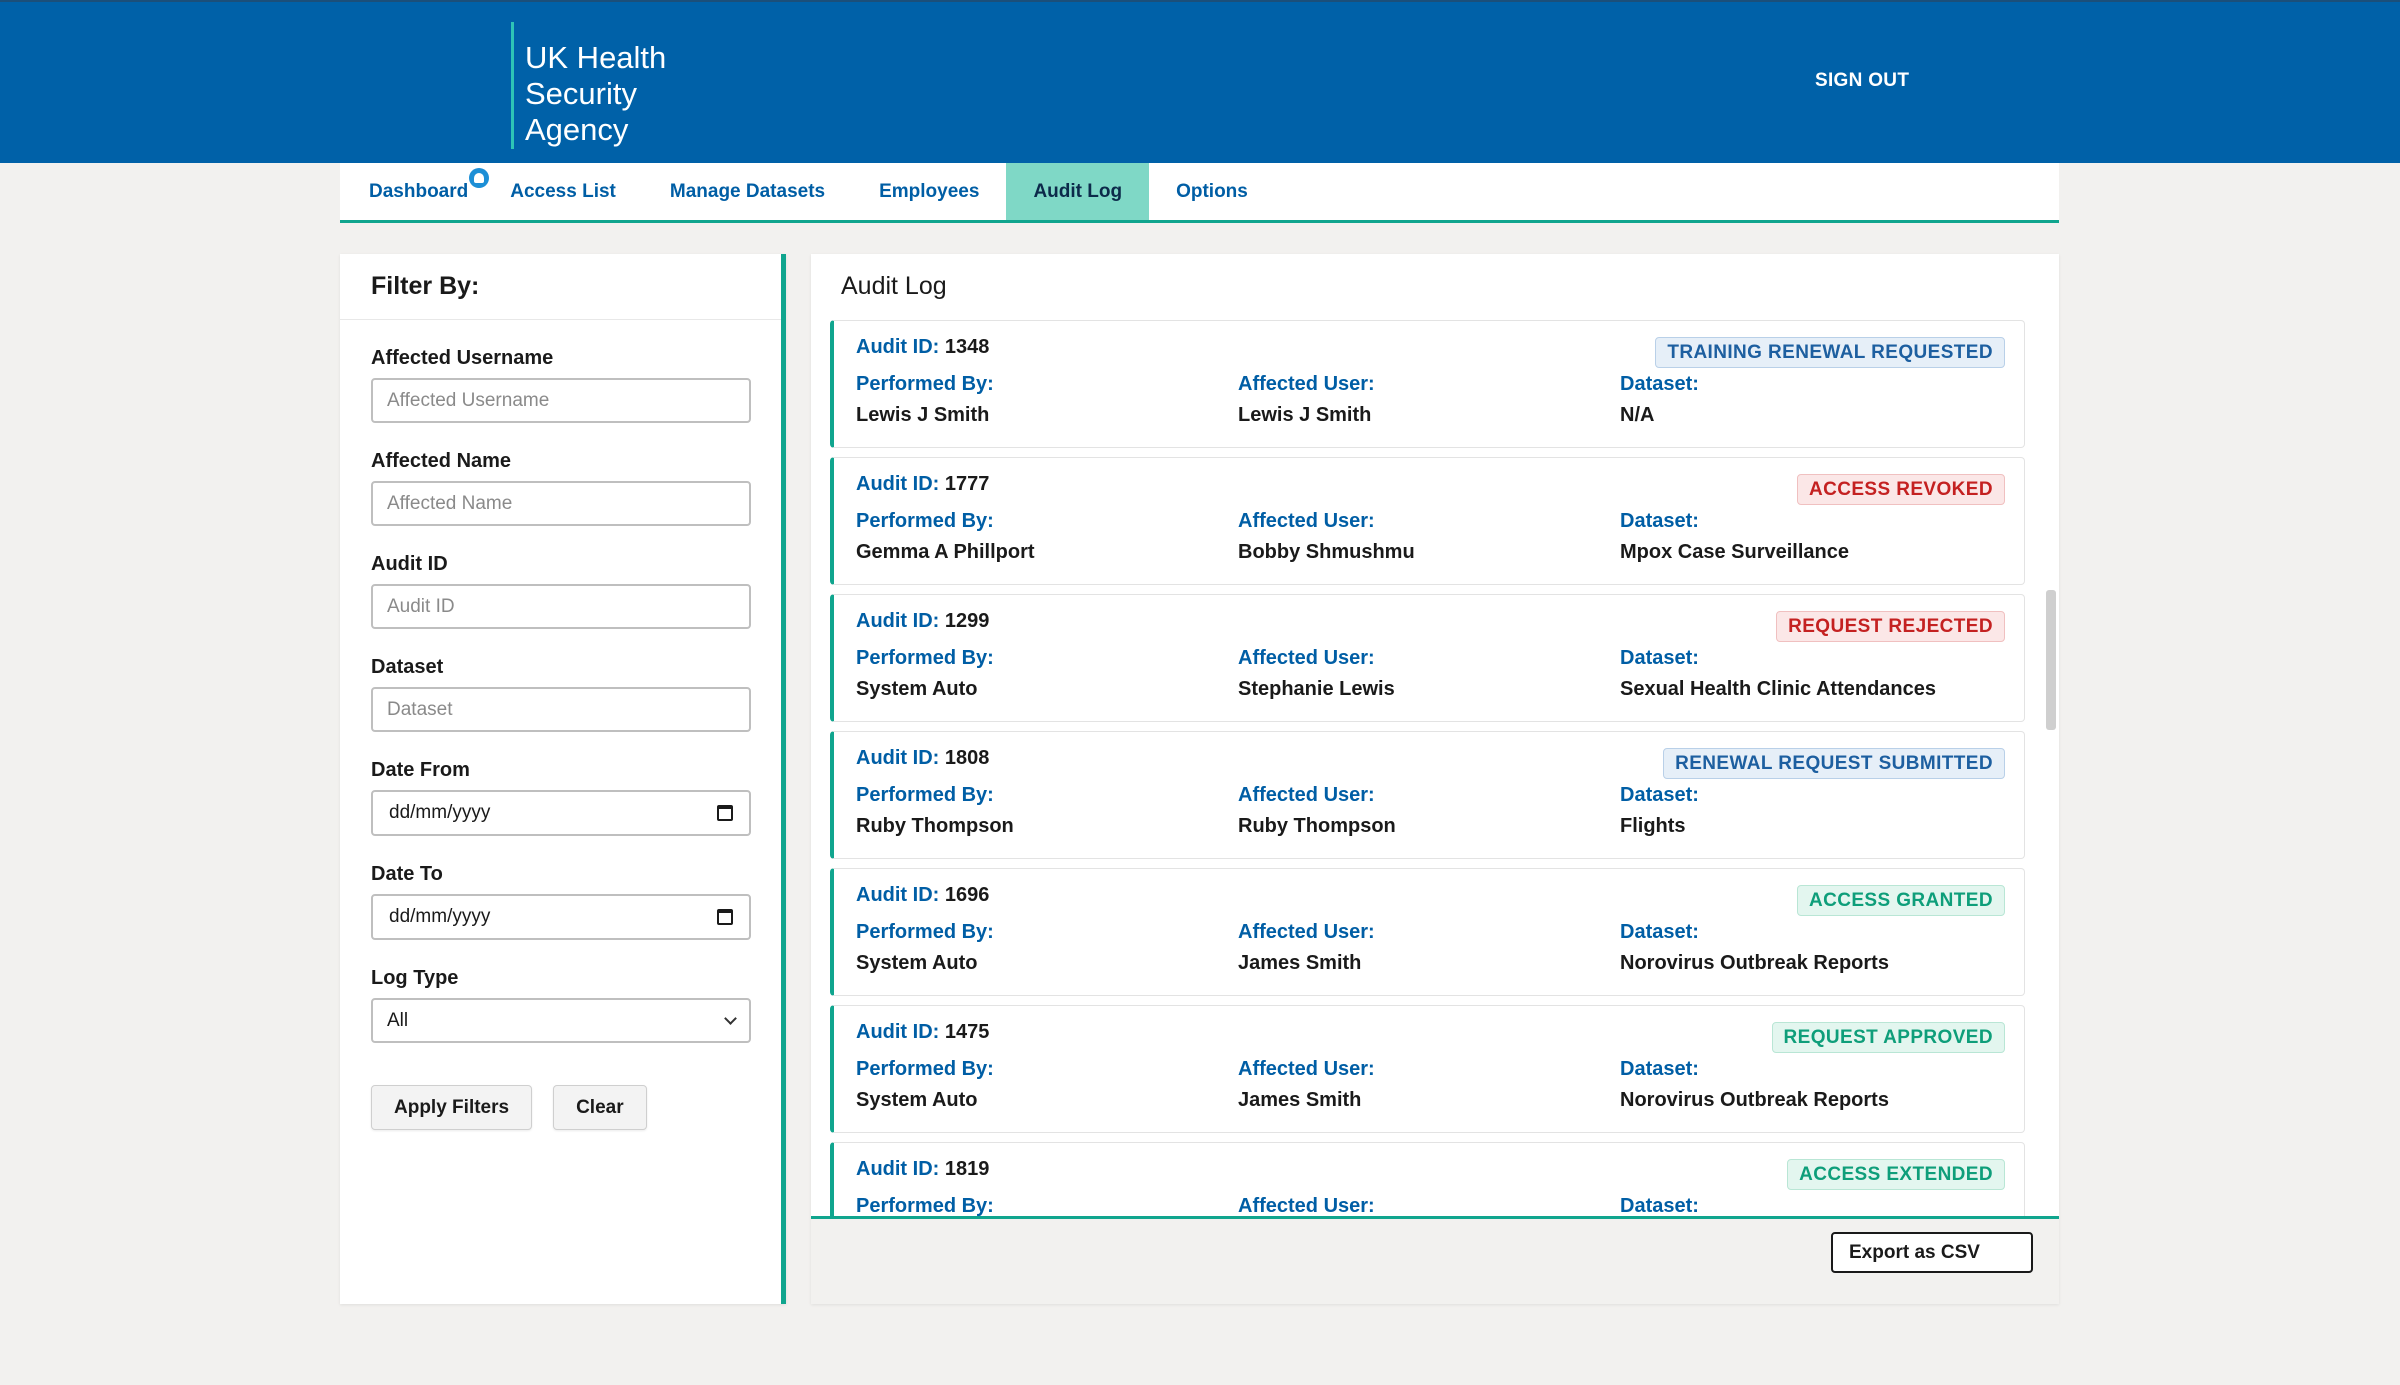 The height and width of the screenshot is (1385, 2400). What do you see at coordinates (407, 874) in the screenshot?
I see `date-to-label: Date To` at bounding box center [407, 874].